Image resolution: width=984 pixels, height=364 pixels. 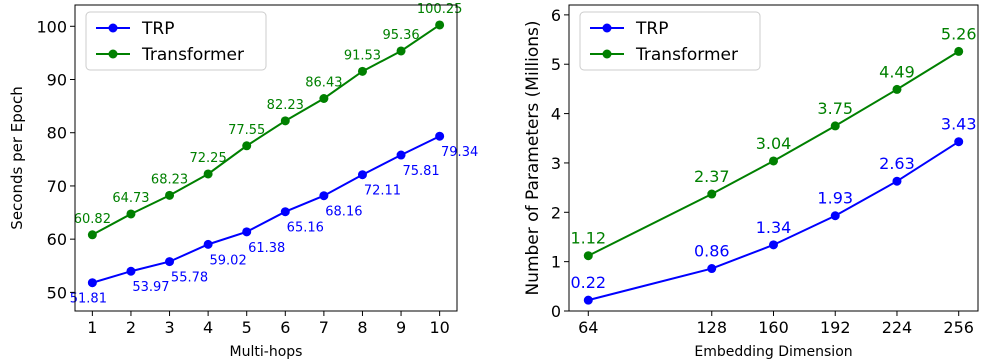 I want to click on y-axis-label: Seconds per Epoch, so click(x=17, y=157).